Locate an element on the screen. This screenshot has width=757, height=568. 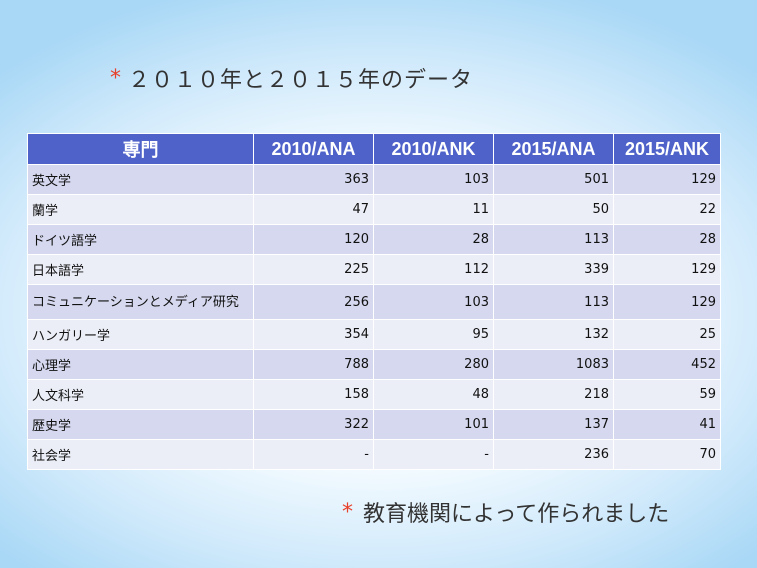
slide-title-text: ２０１０年と２０１５年のデータ is located at coordinates (301, 80).